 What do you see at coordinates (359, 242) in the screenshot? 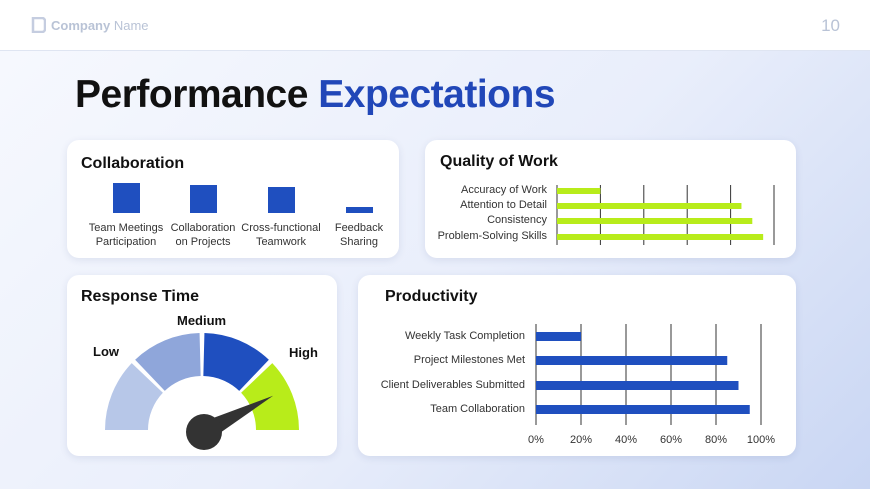
I see `collaboration-label-line: Sharing` at bounding box center [359, 242].